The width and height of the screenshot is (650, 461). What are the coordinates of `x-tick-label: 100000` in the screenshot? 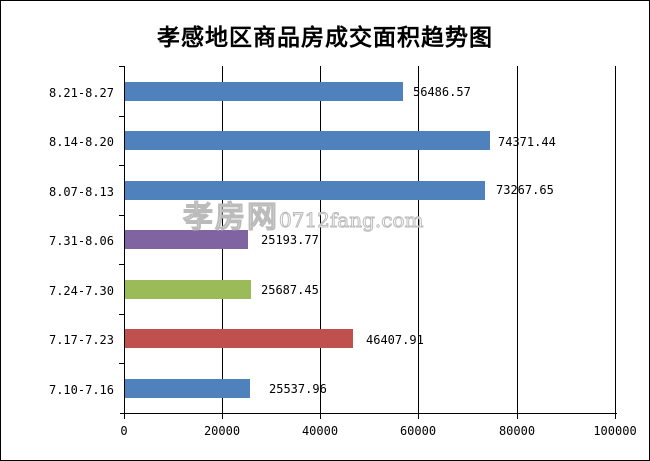 It's located at (615, 431).